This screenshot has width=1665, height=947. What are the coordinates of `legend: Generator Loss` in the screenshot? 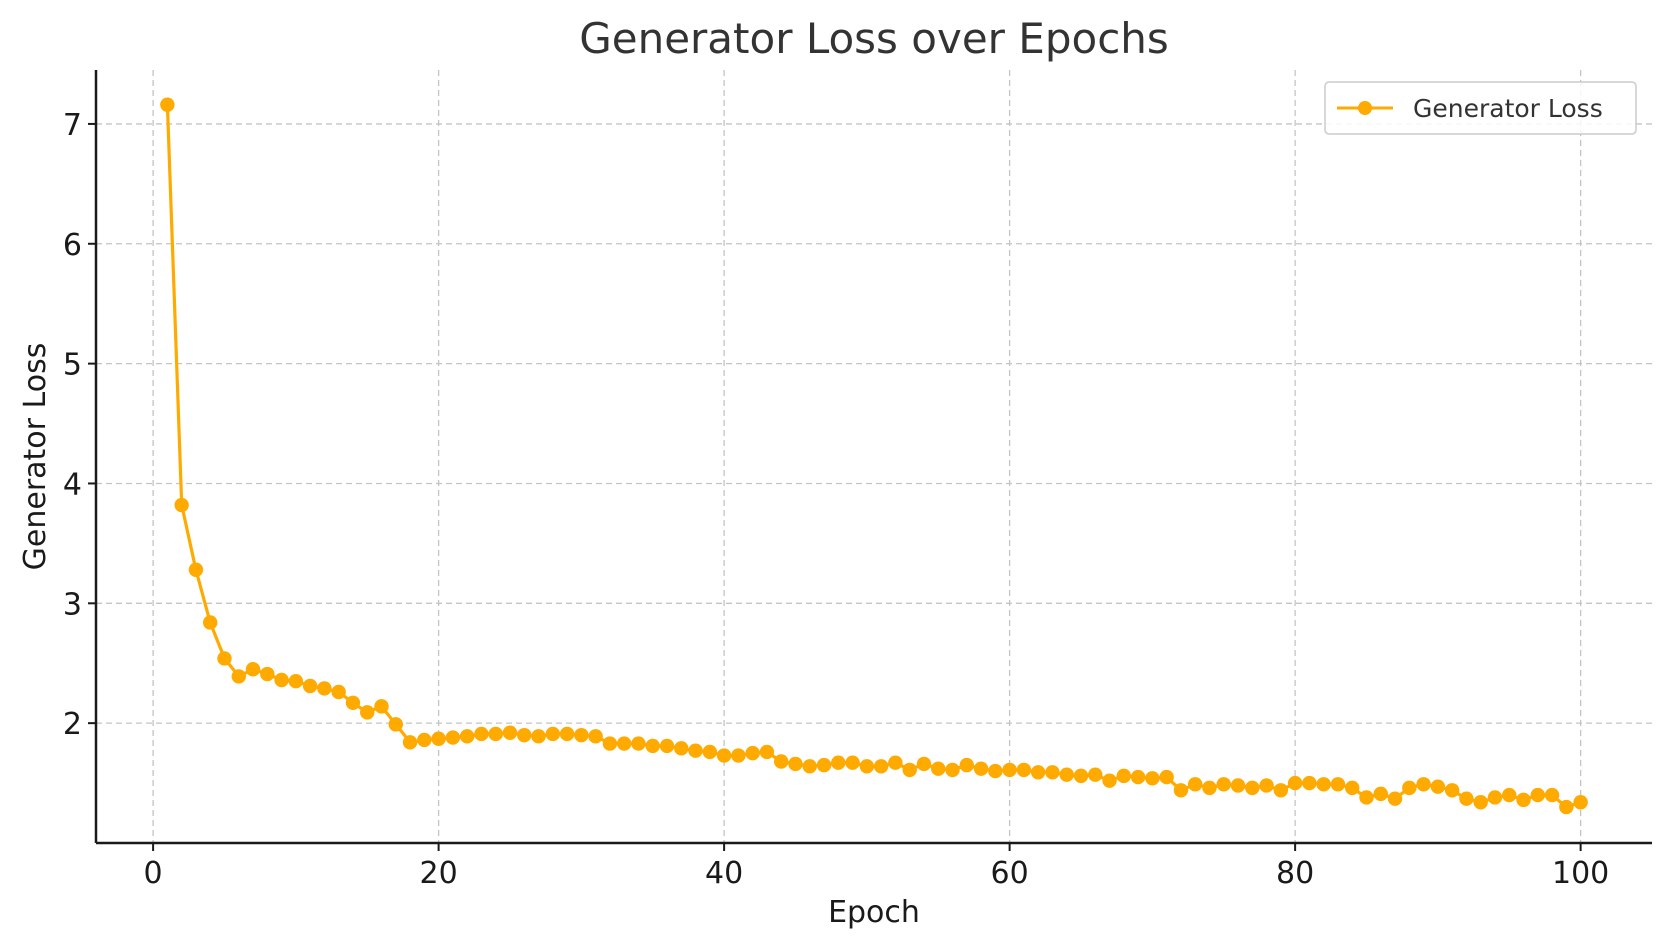 It's located at (1480, 108).